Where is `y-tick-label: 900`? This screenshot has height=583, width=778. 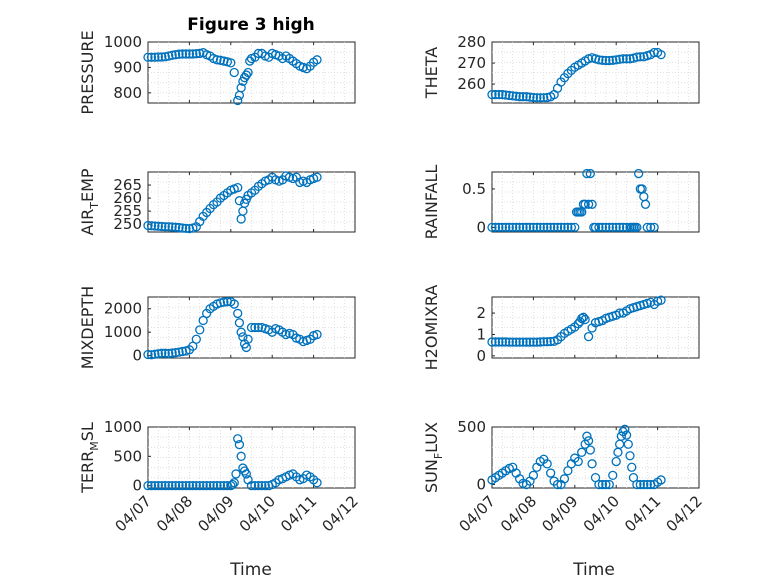 y-tick-label: 900 is located at coordinates (127, 67).